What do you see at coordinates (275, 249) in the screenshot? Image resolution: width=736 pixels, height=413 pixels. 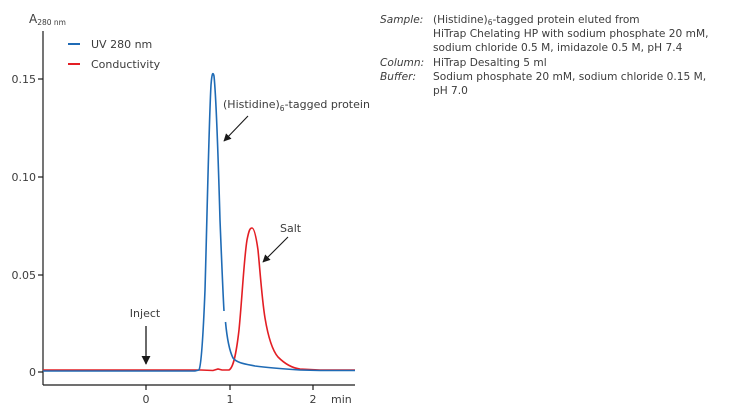 I see `annotation-salt-arrow` at bounding box center [275, 249].